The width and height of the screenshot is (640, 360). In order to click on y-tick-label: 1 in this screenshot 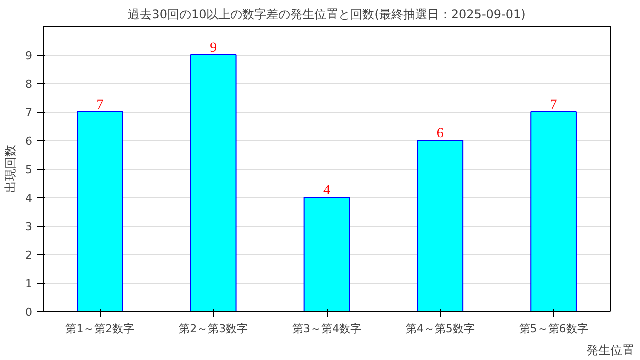, I will do `click(29, 284)`.